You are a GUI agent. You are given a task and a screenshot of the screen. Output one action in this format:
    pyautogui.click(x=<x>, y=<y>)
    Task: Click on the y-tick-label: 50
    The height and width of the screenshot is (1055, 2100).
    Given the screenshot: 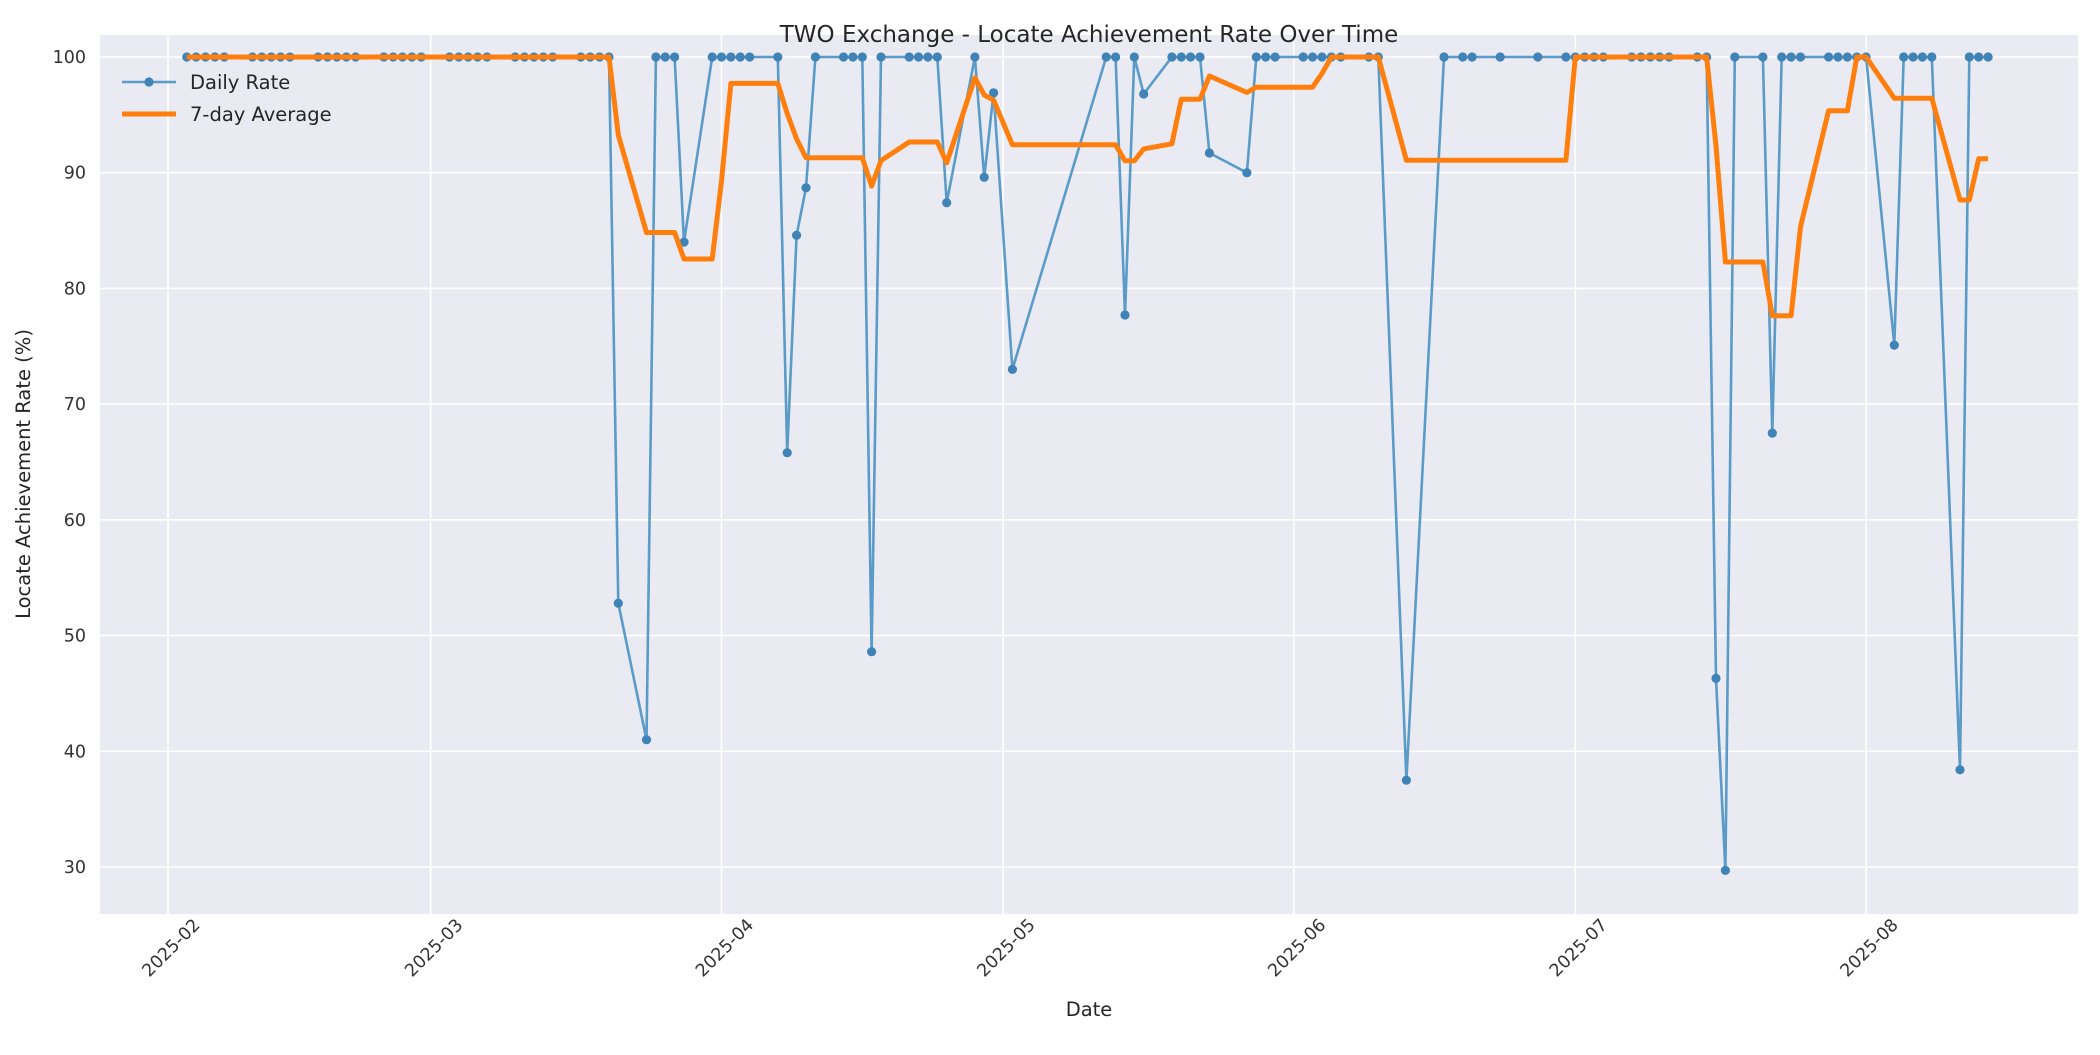 What is the action you would take?
    pyautogui.click(x=75, y=637)
    